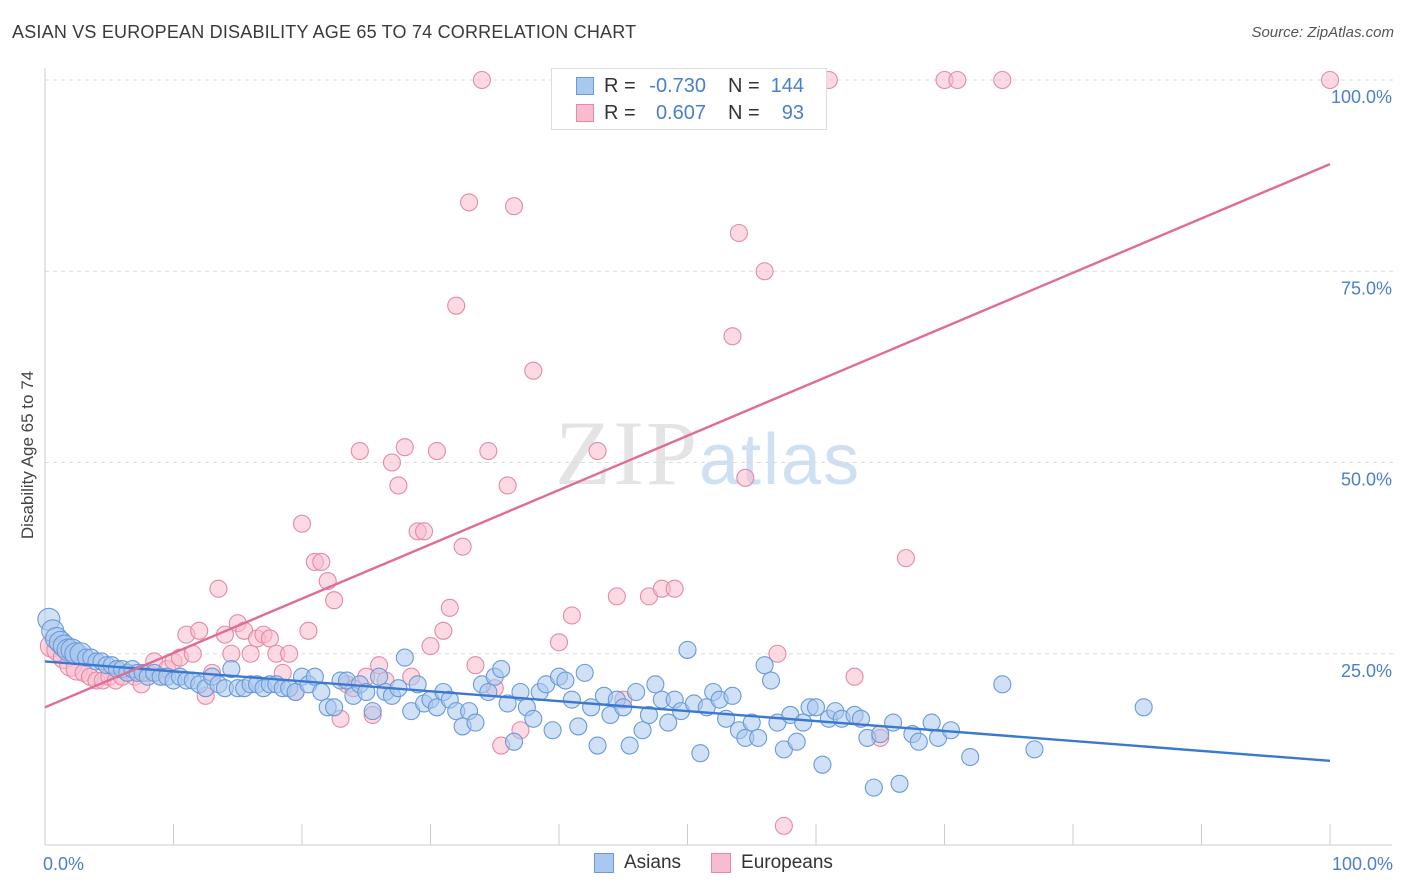  I want to click on legend-n-value: 144, so click(787, 85).